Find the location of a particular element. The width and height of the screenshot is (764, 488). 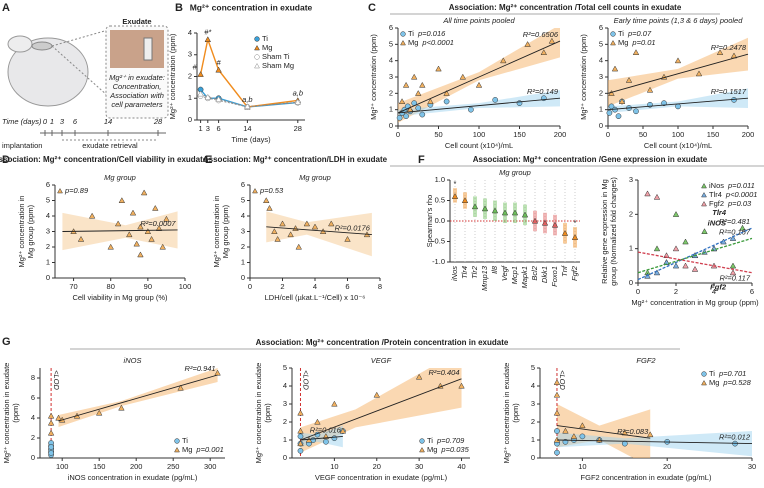

chart-subtitle: Mg group is located at coordinates (515, 172).